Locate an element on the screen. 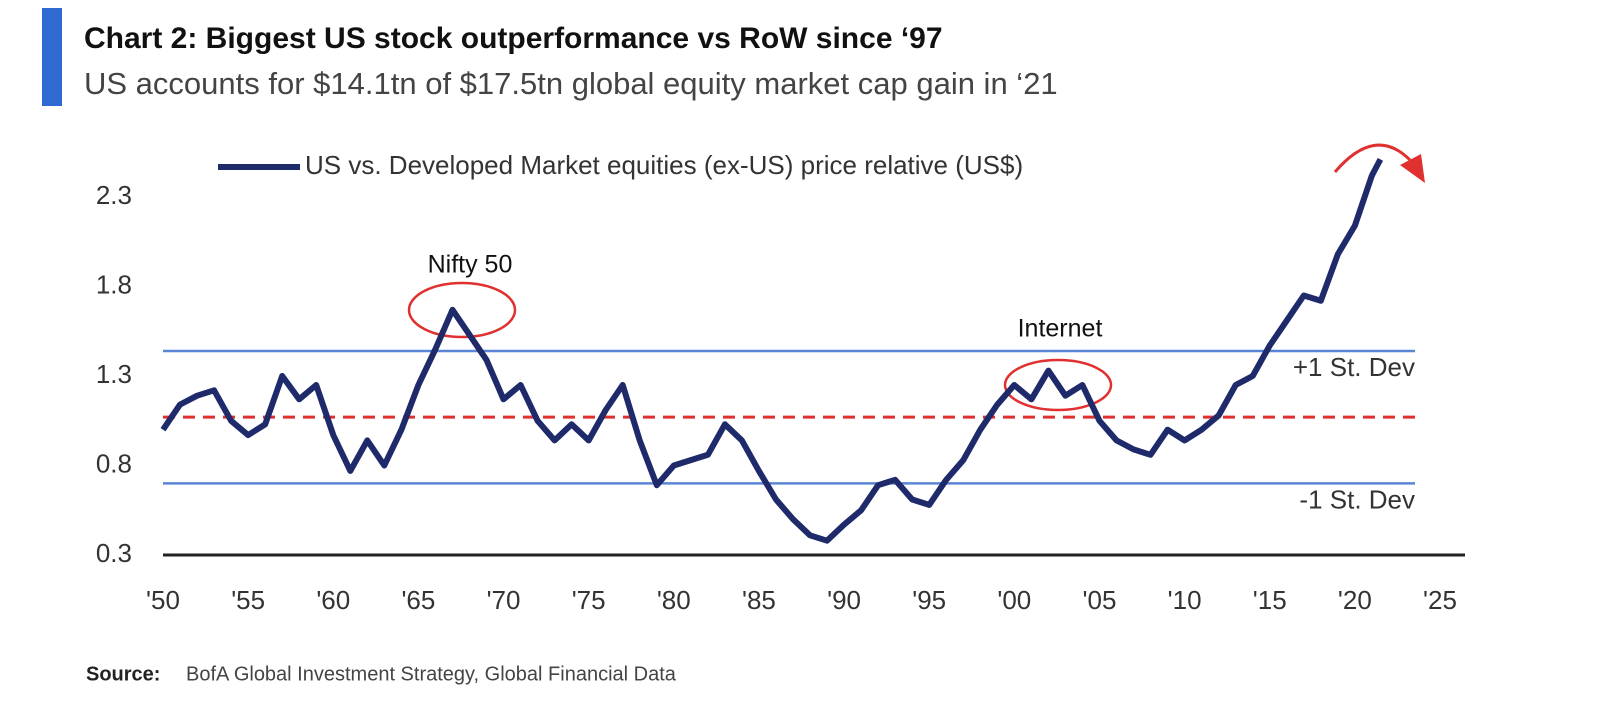  x-tick-label: '70 is located at coordinates (504, 600).